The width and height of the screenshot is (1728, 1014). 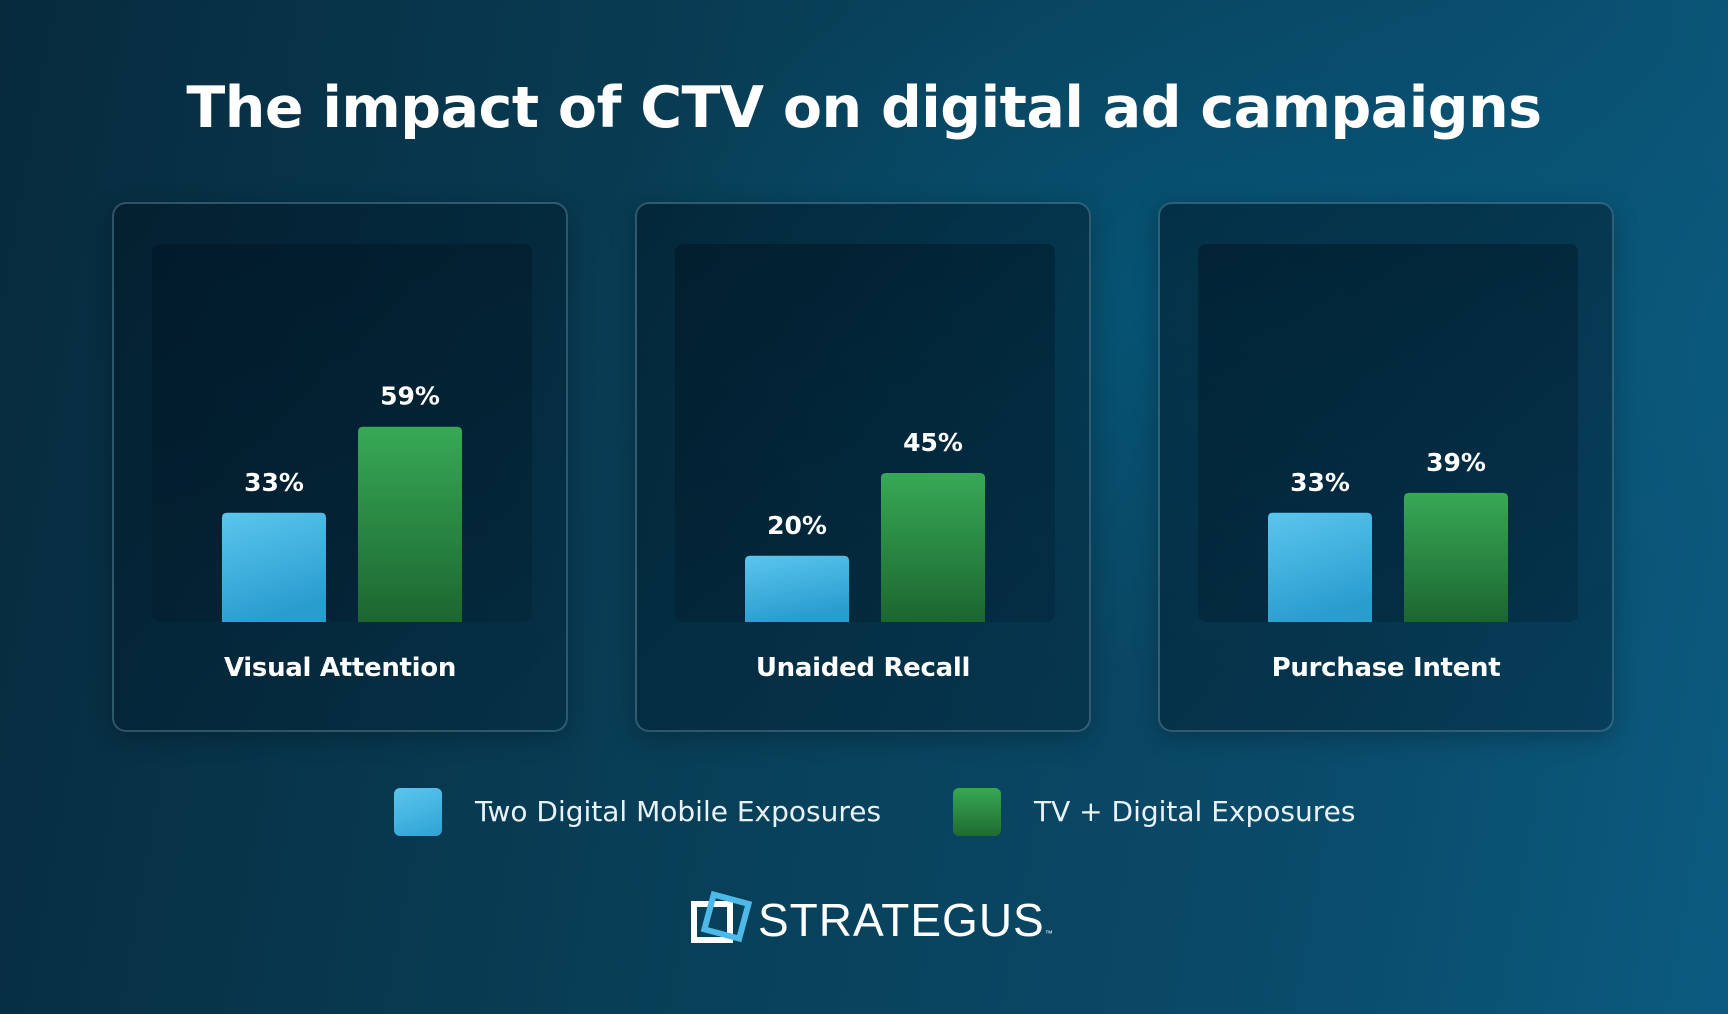 What do you see at coordinates (863, 668) in the screenshot?
I see `category-label: Unaided Recall` at bounding box center [863, 668].